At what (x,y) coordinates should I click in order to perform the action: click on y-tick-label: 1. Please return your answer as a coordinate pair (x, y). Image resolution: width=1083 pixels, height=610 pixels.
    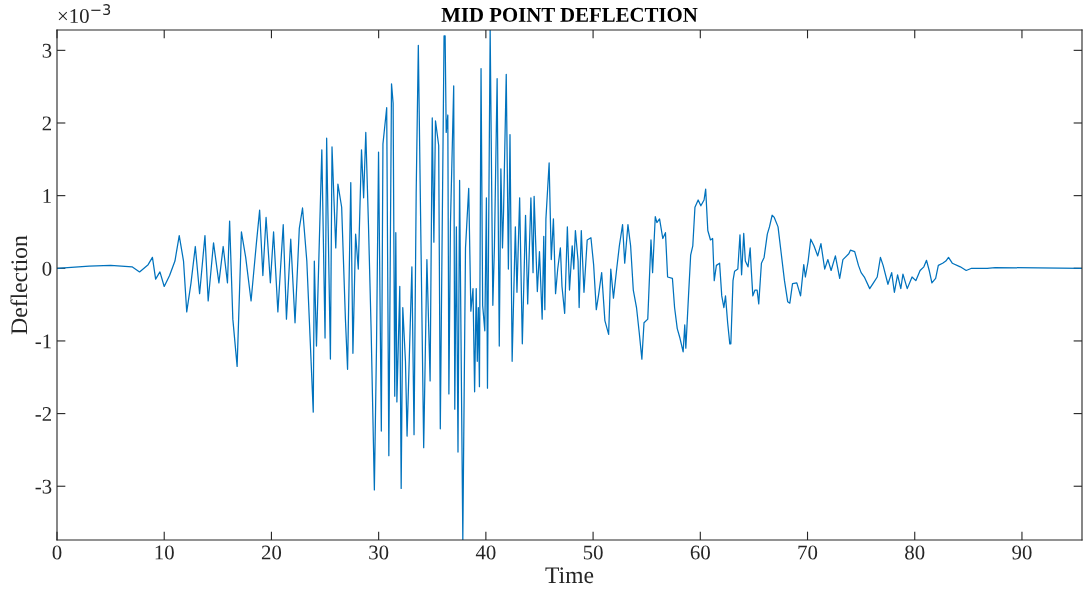
    Looking at the image, I should click on (47, 196).